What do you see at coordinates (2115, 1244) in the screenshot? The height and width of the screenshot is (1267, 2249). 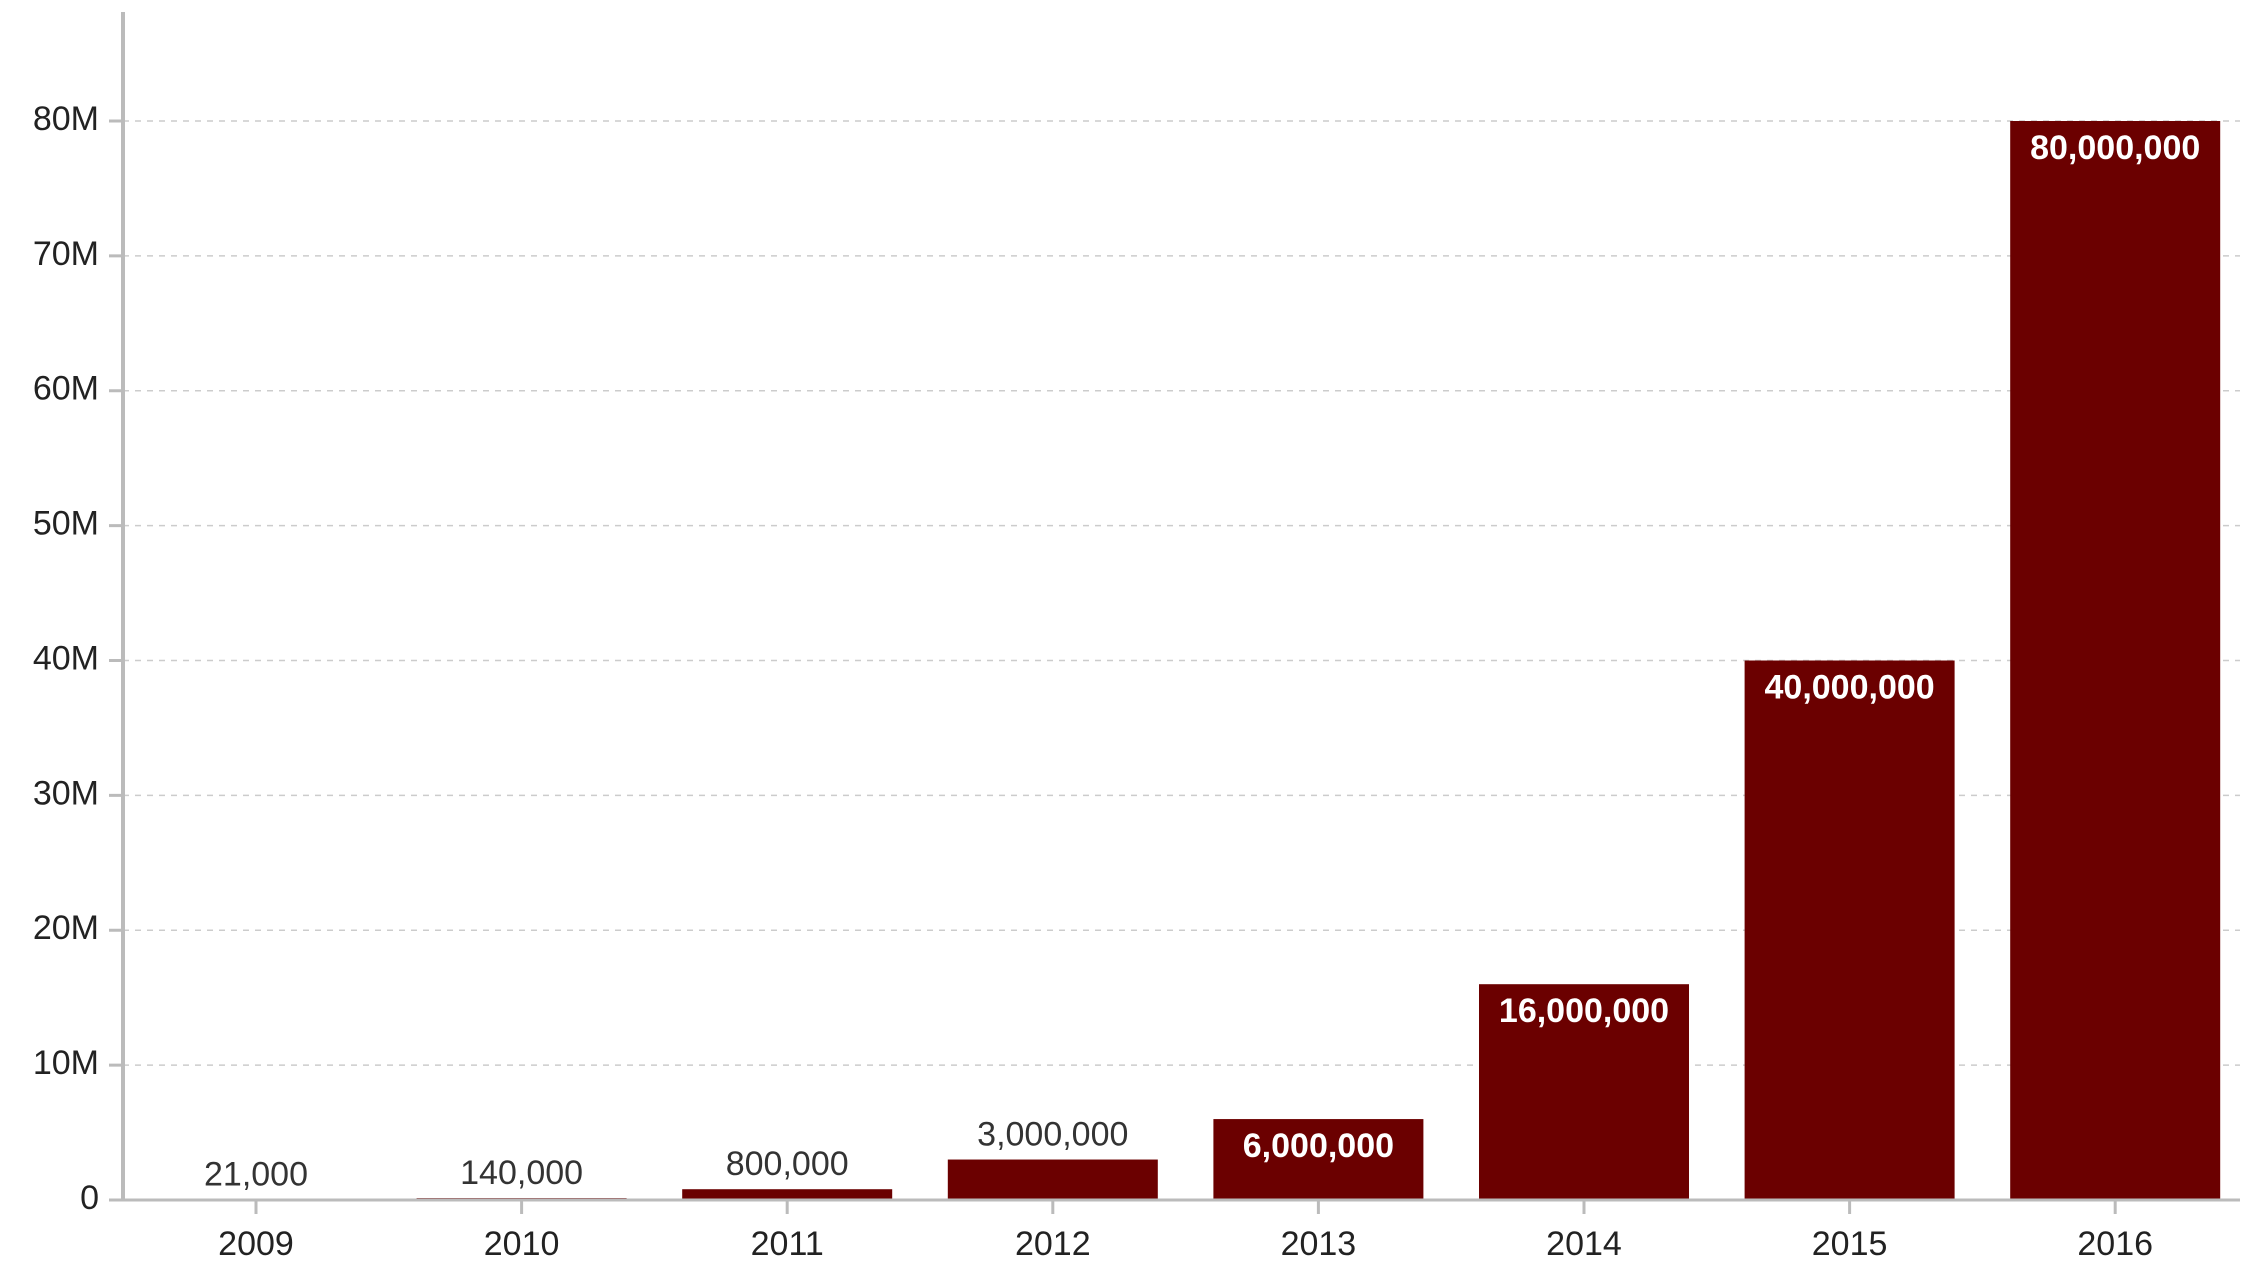 I see `x-tick-label: 2016` at bounding box center [2115, 1244].